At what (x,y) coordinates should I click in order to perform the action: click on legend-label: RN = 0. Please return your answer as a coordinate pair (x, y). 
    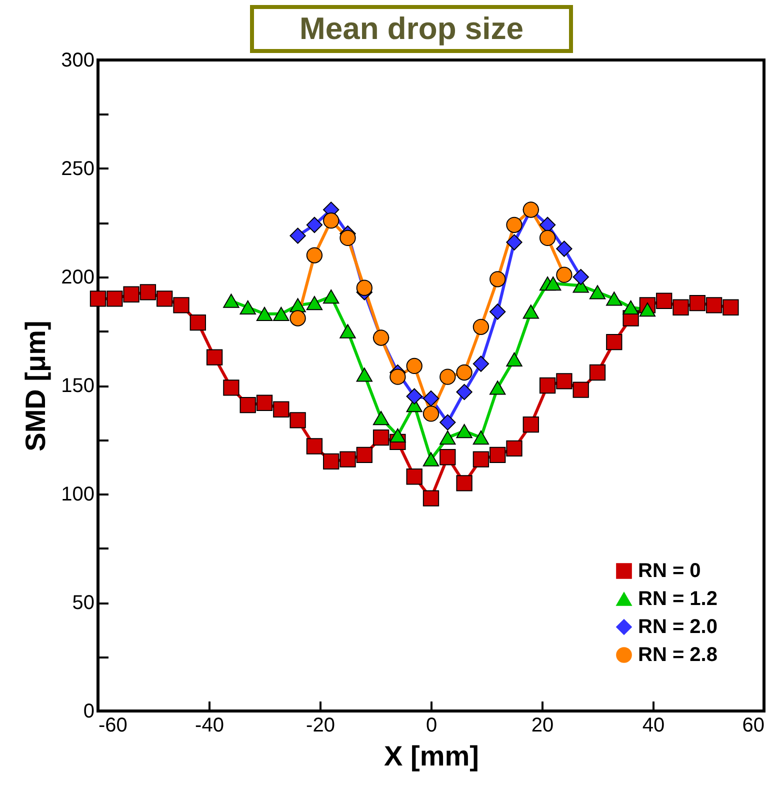
    Looking at the image, I should click on (669, 571).